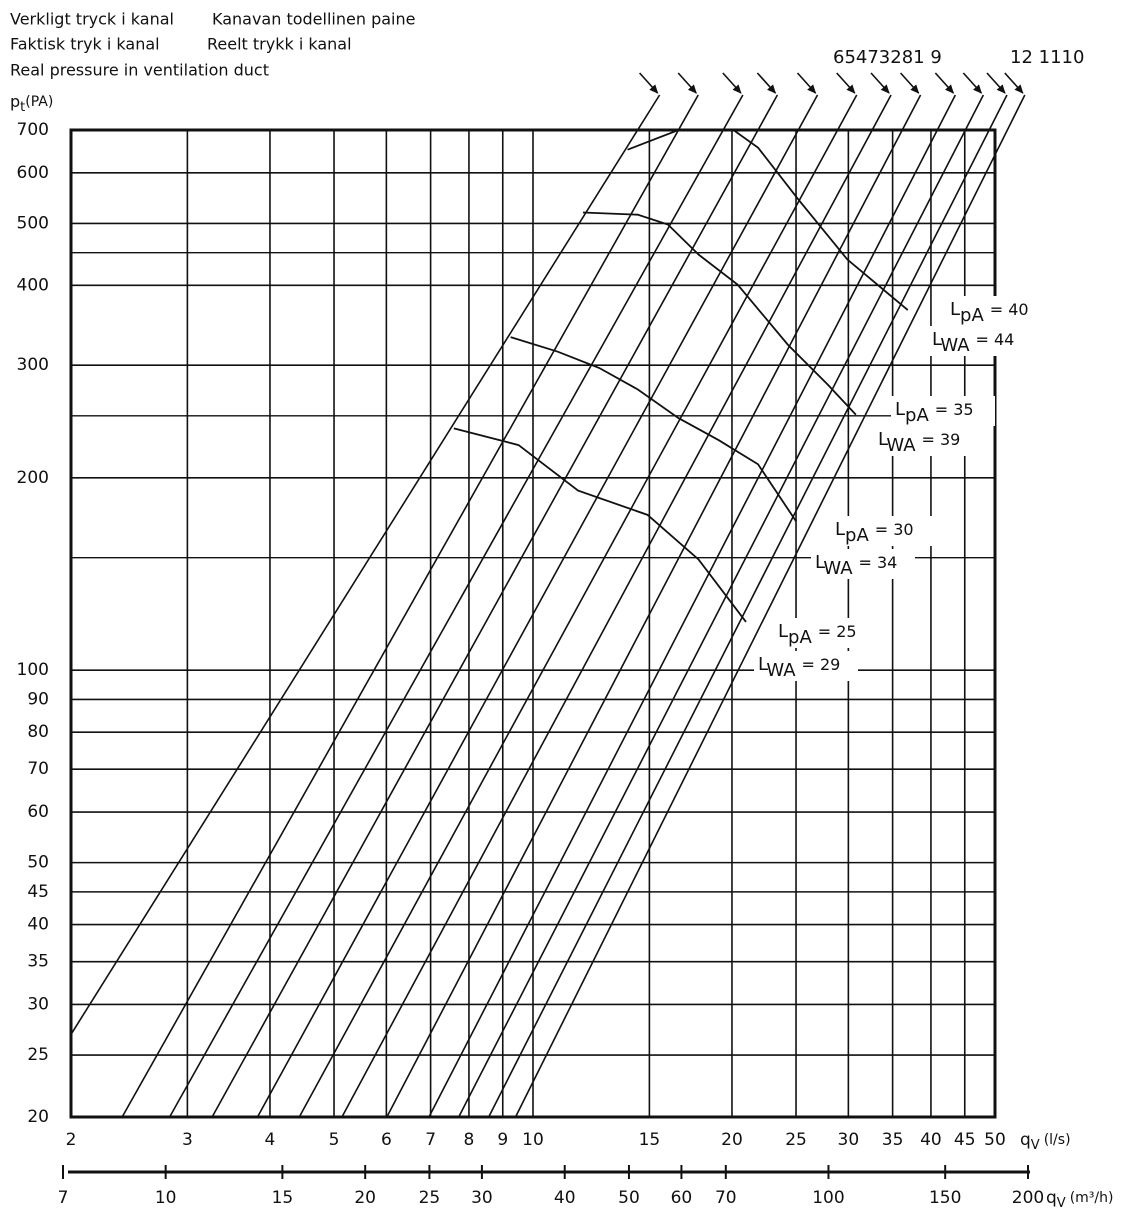 The width and height of the screenshot is (1134, 1212). I want to click on y-tick-label: 20, so click(38, 1117).